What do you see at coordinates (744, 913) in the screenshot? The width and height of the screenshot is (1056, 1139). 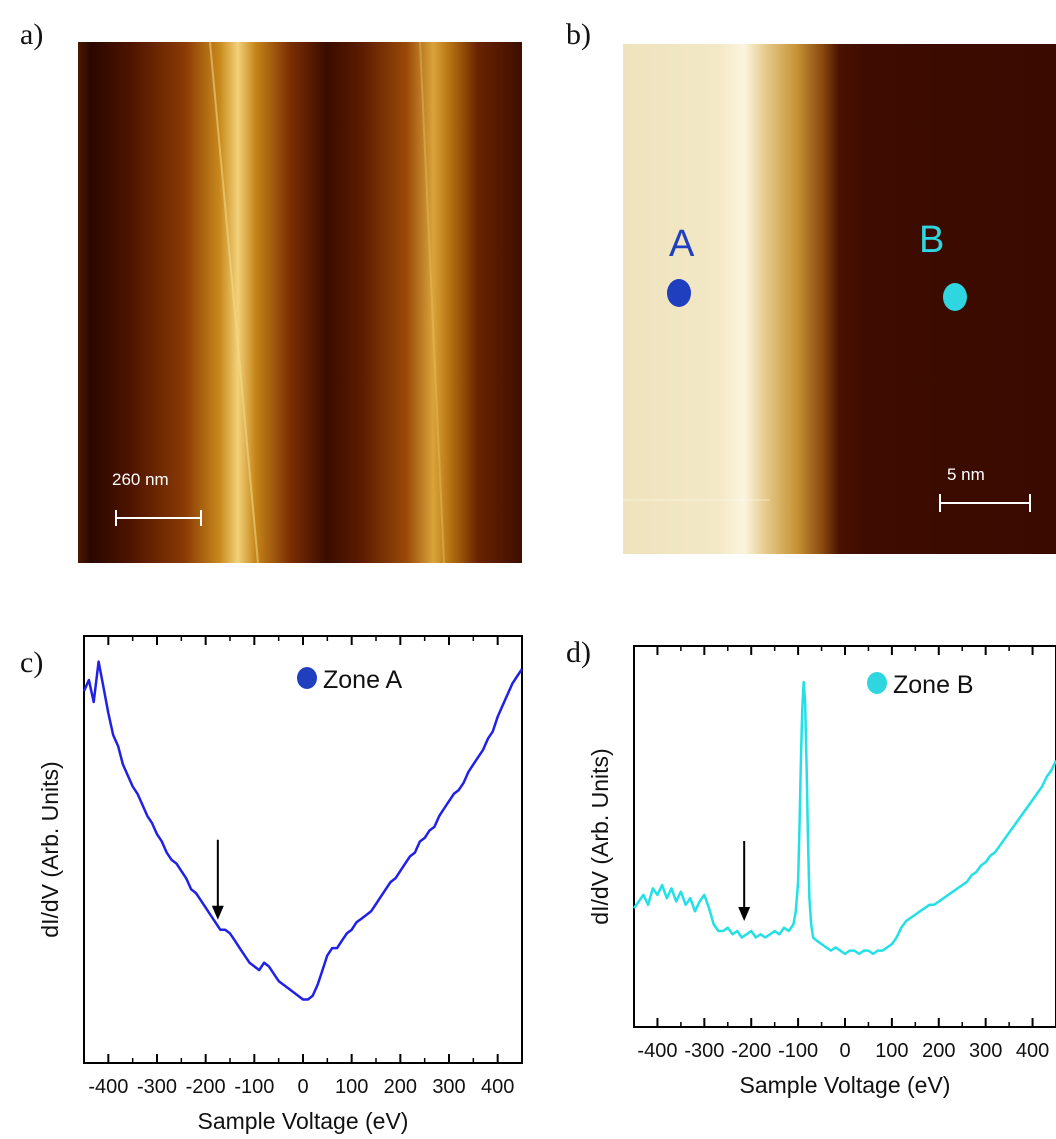 I see `annotation-arrow-head-d` at bounding box center [744, 913].